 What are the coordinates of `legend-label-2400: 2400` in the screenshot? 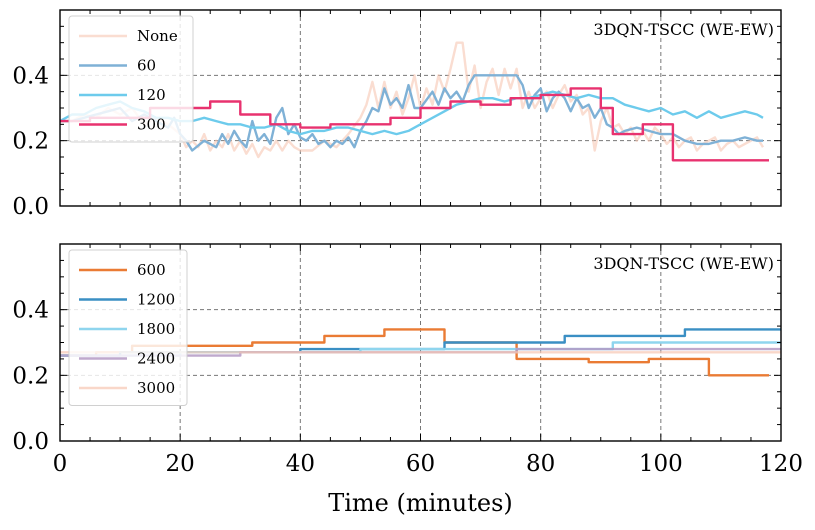 It's located at (156, 359).